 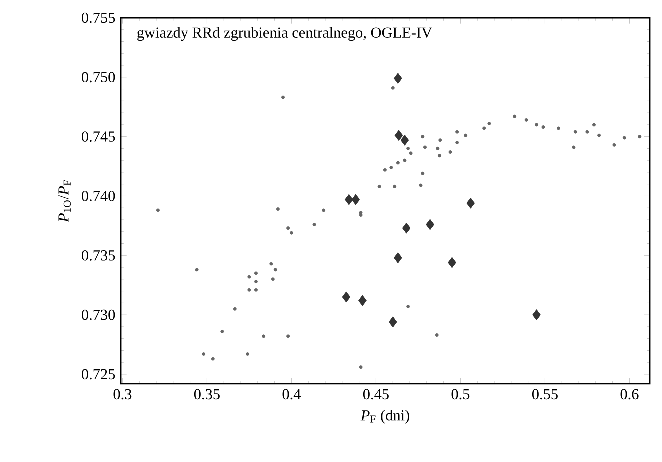 What do you see at coordinates (99, 374) in the screenshot?
I see `y-tick-label: 0.725` at bounding box center [99, 374].